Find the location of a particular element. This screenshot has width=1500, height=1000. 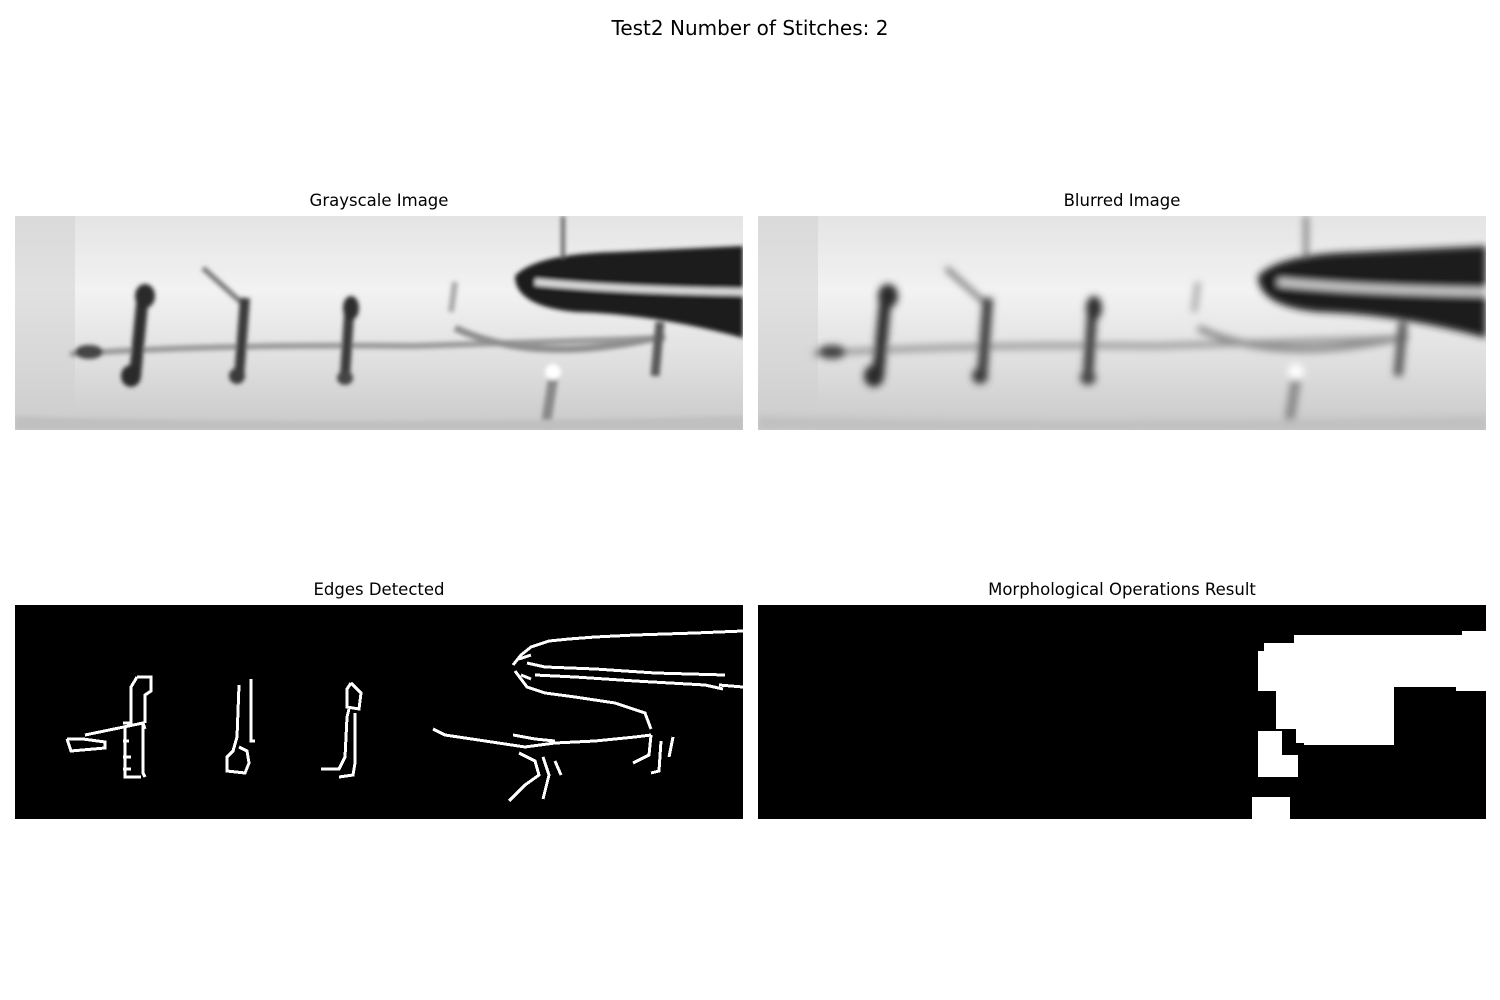

morph-panel-title: Morphological Operations Result is located at coordinates (1122, 589).